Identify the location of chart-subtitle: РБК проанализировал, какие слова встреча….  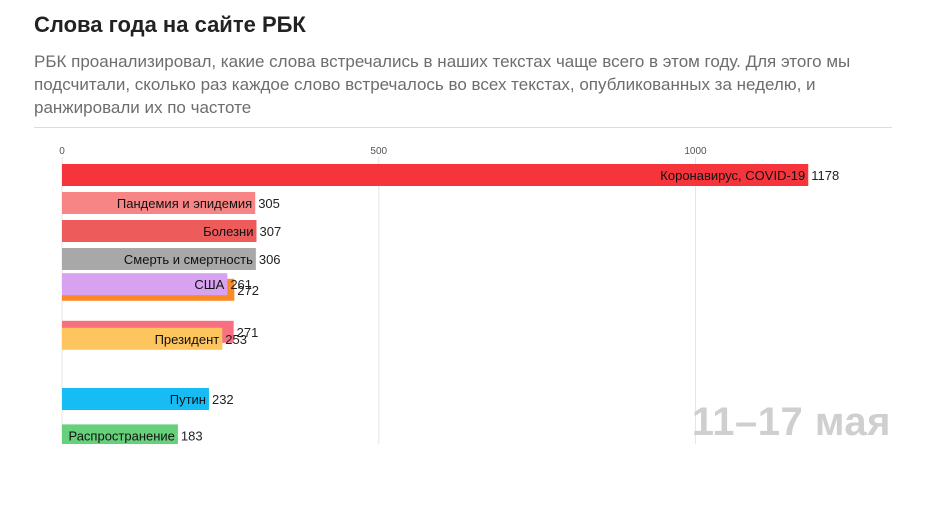
(442, 84).